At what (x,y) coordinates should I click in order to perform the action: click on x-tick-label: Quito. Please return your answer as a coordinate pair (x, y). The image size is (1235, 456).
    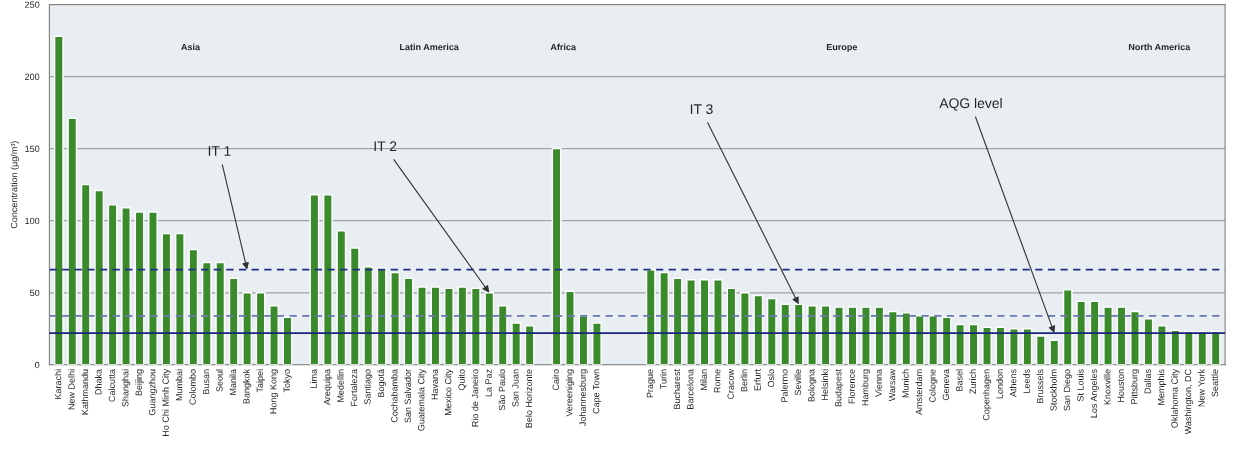
    Looking at the image, I should click on (462, 380).